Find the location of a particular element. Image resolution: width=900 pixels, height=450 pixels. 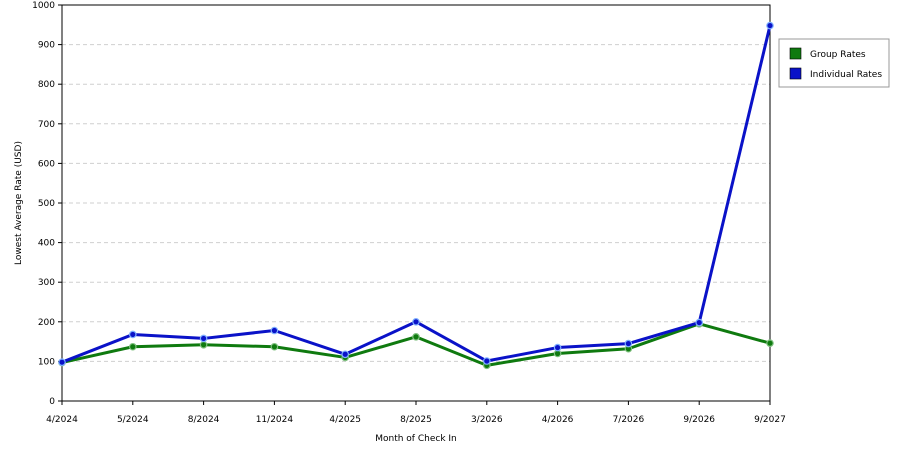

x-tick-label: 5/2024 is located at coordinates (133, 420).